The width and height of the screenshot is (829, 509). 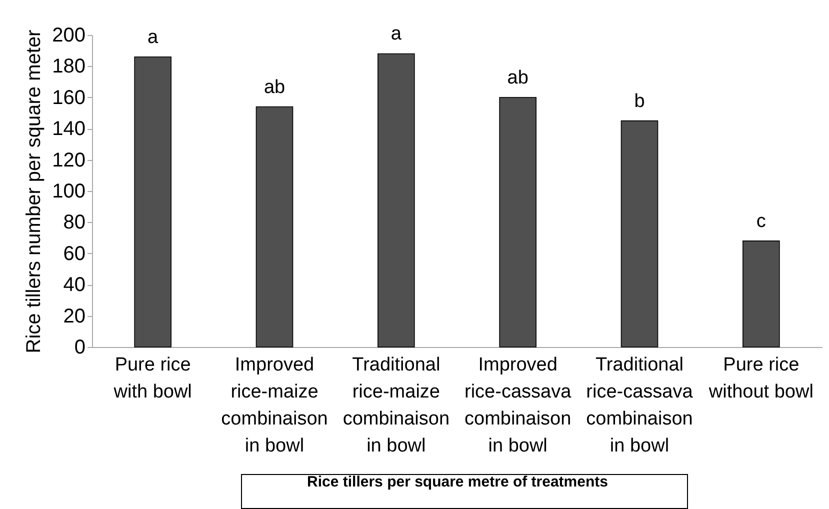 I want to click on y-tick-label: 40, so click(x=74, y=285).